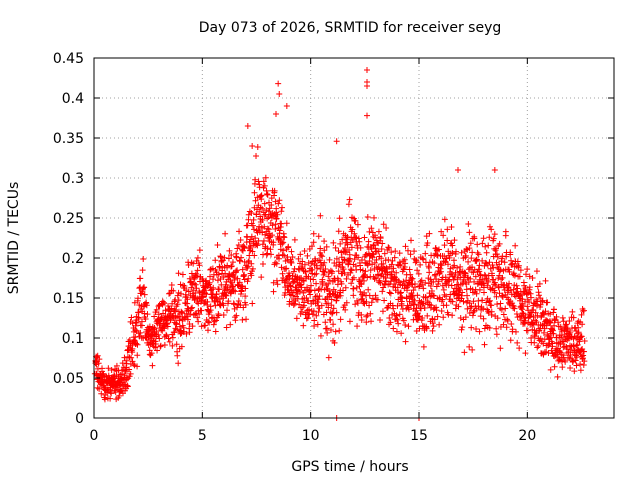 The height and width of the screenshot is (480, 640). I want to click on y-tick-label: 0.15, so click(68, 299).